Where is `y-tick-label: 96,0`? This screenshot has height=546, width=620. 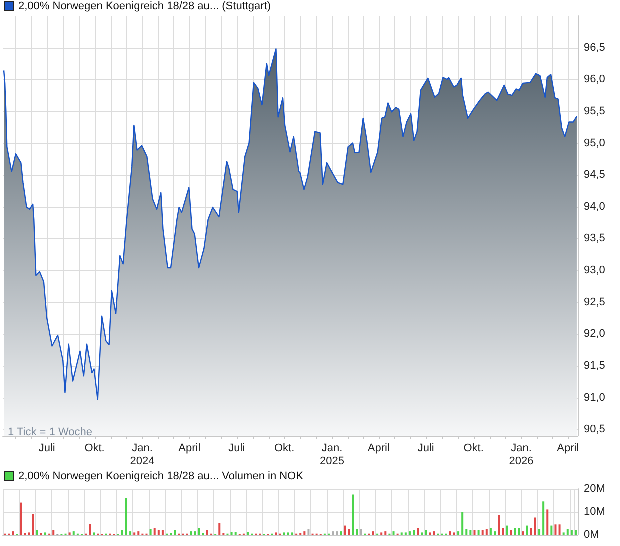 y-tick-label: 96,0 is located at coordinates (595, 80).